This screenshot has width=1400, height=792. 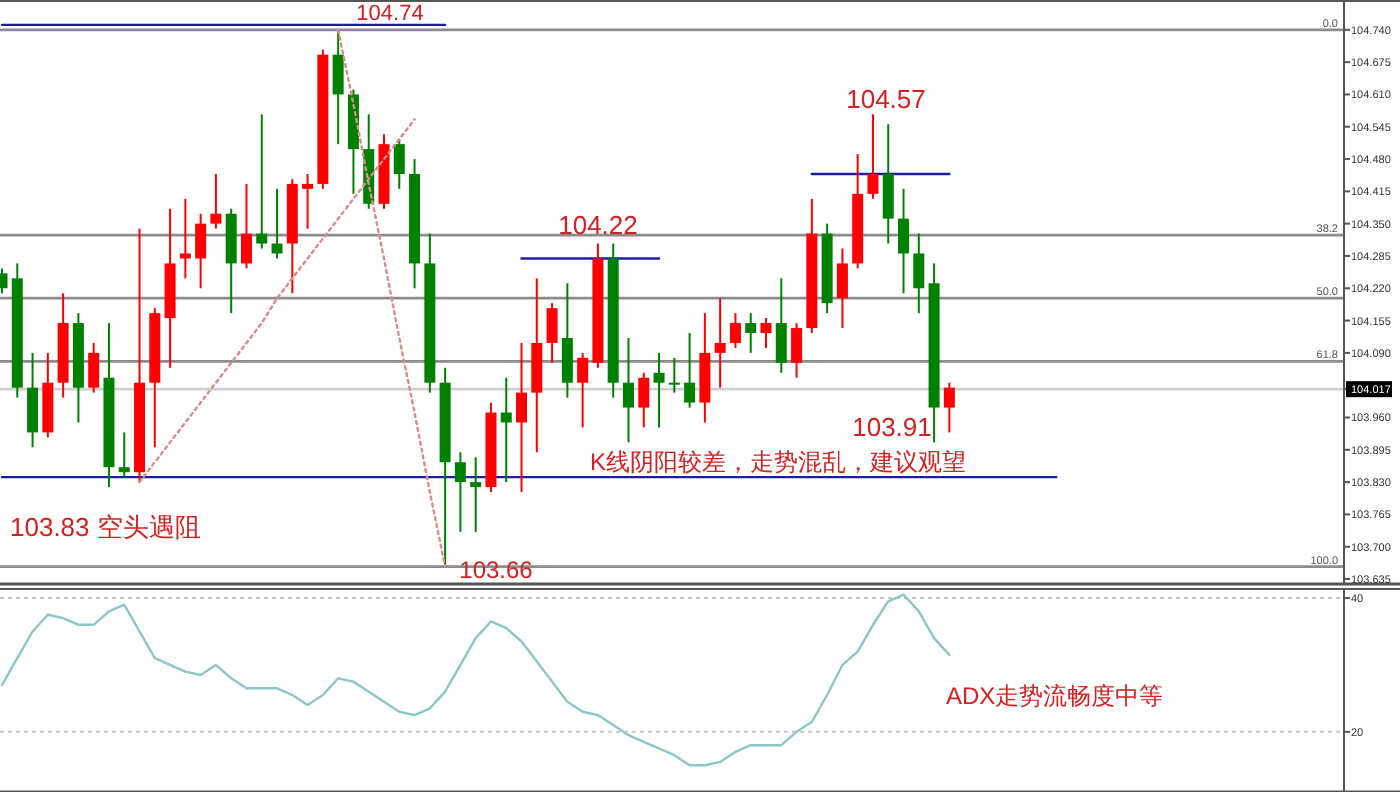 I want to click on annotation: 103.83 空头遇阻, so click(x=105, y=527).